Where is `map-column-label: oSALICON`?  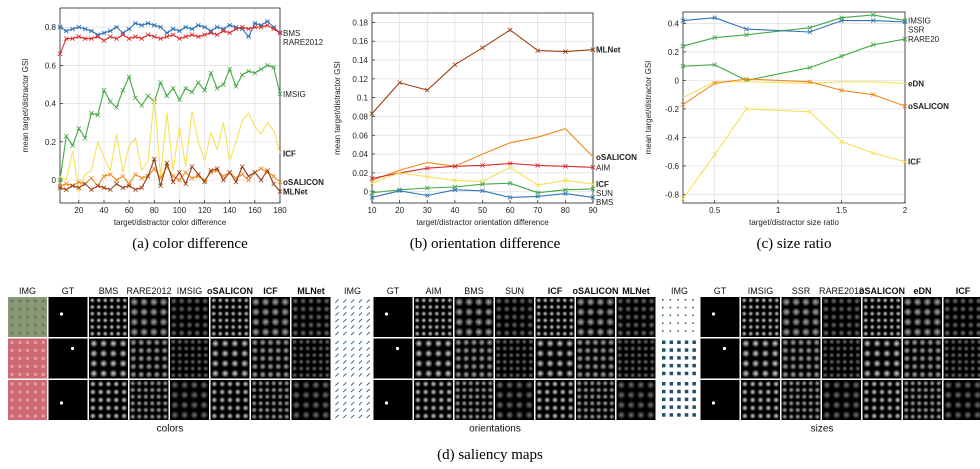
map-column-label: oSALICON is located at coordinates (596, 291).